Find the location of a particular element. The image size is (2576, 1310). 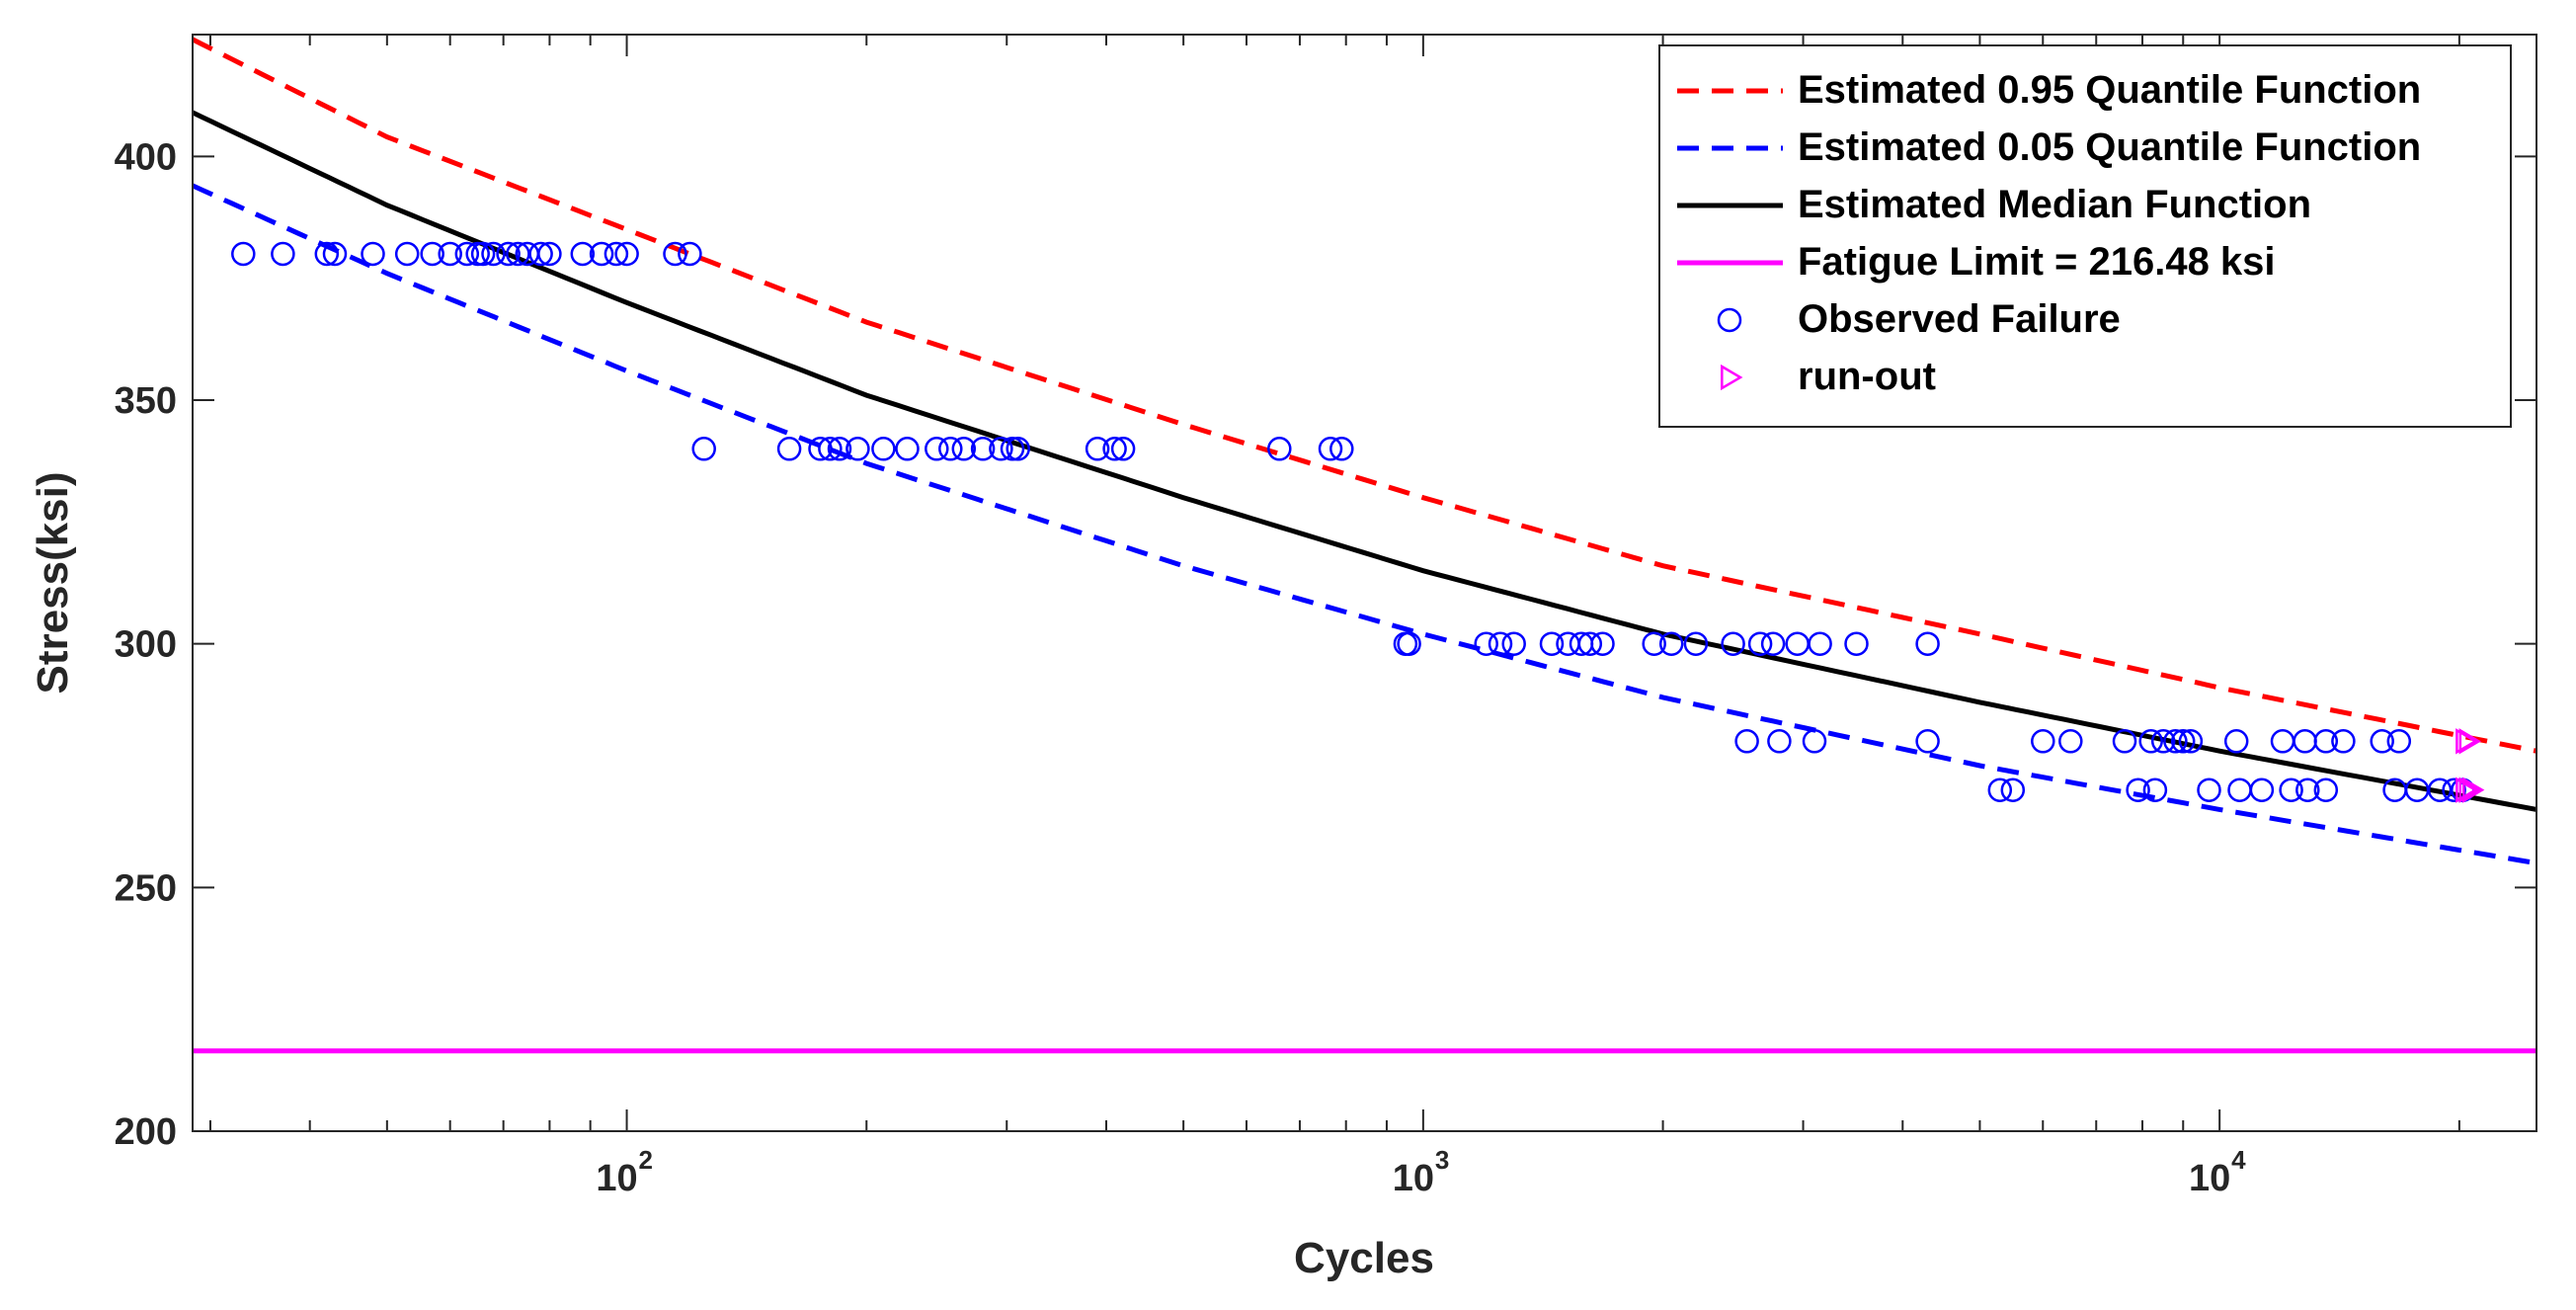

legend-item-runout: run-out is located at coordinates (1828, 377).